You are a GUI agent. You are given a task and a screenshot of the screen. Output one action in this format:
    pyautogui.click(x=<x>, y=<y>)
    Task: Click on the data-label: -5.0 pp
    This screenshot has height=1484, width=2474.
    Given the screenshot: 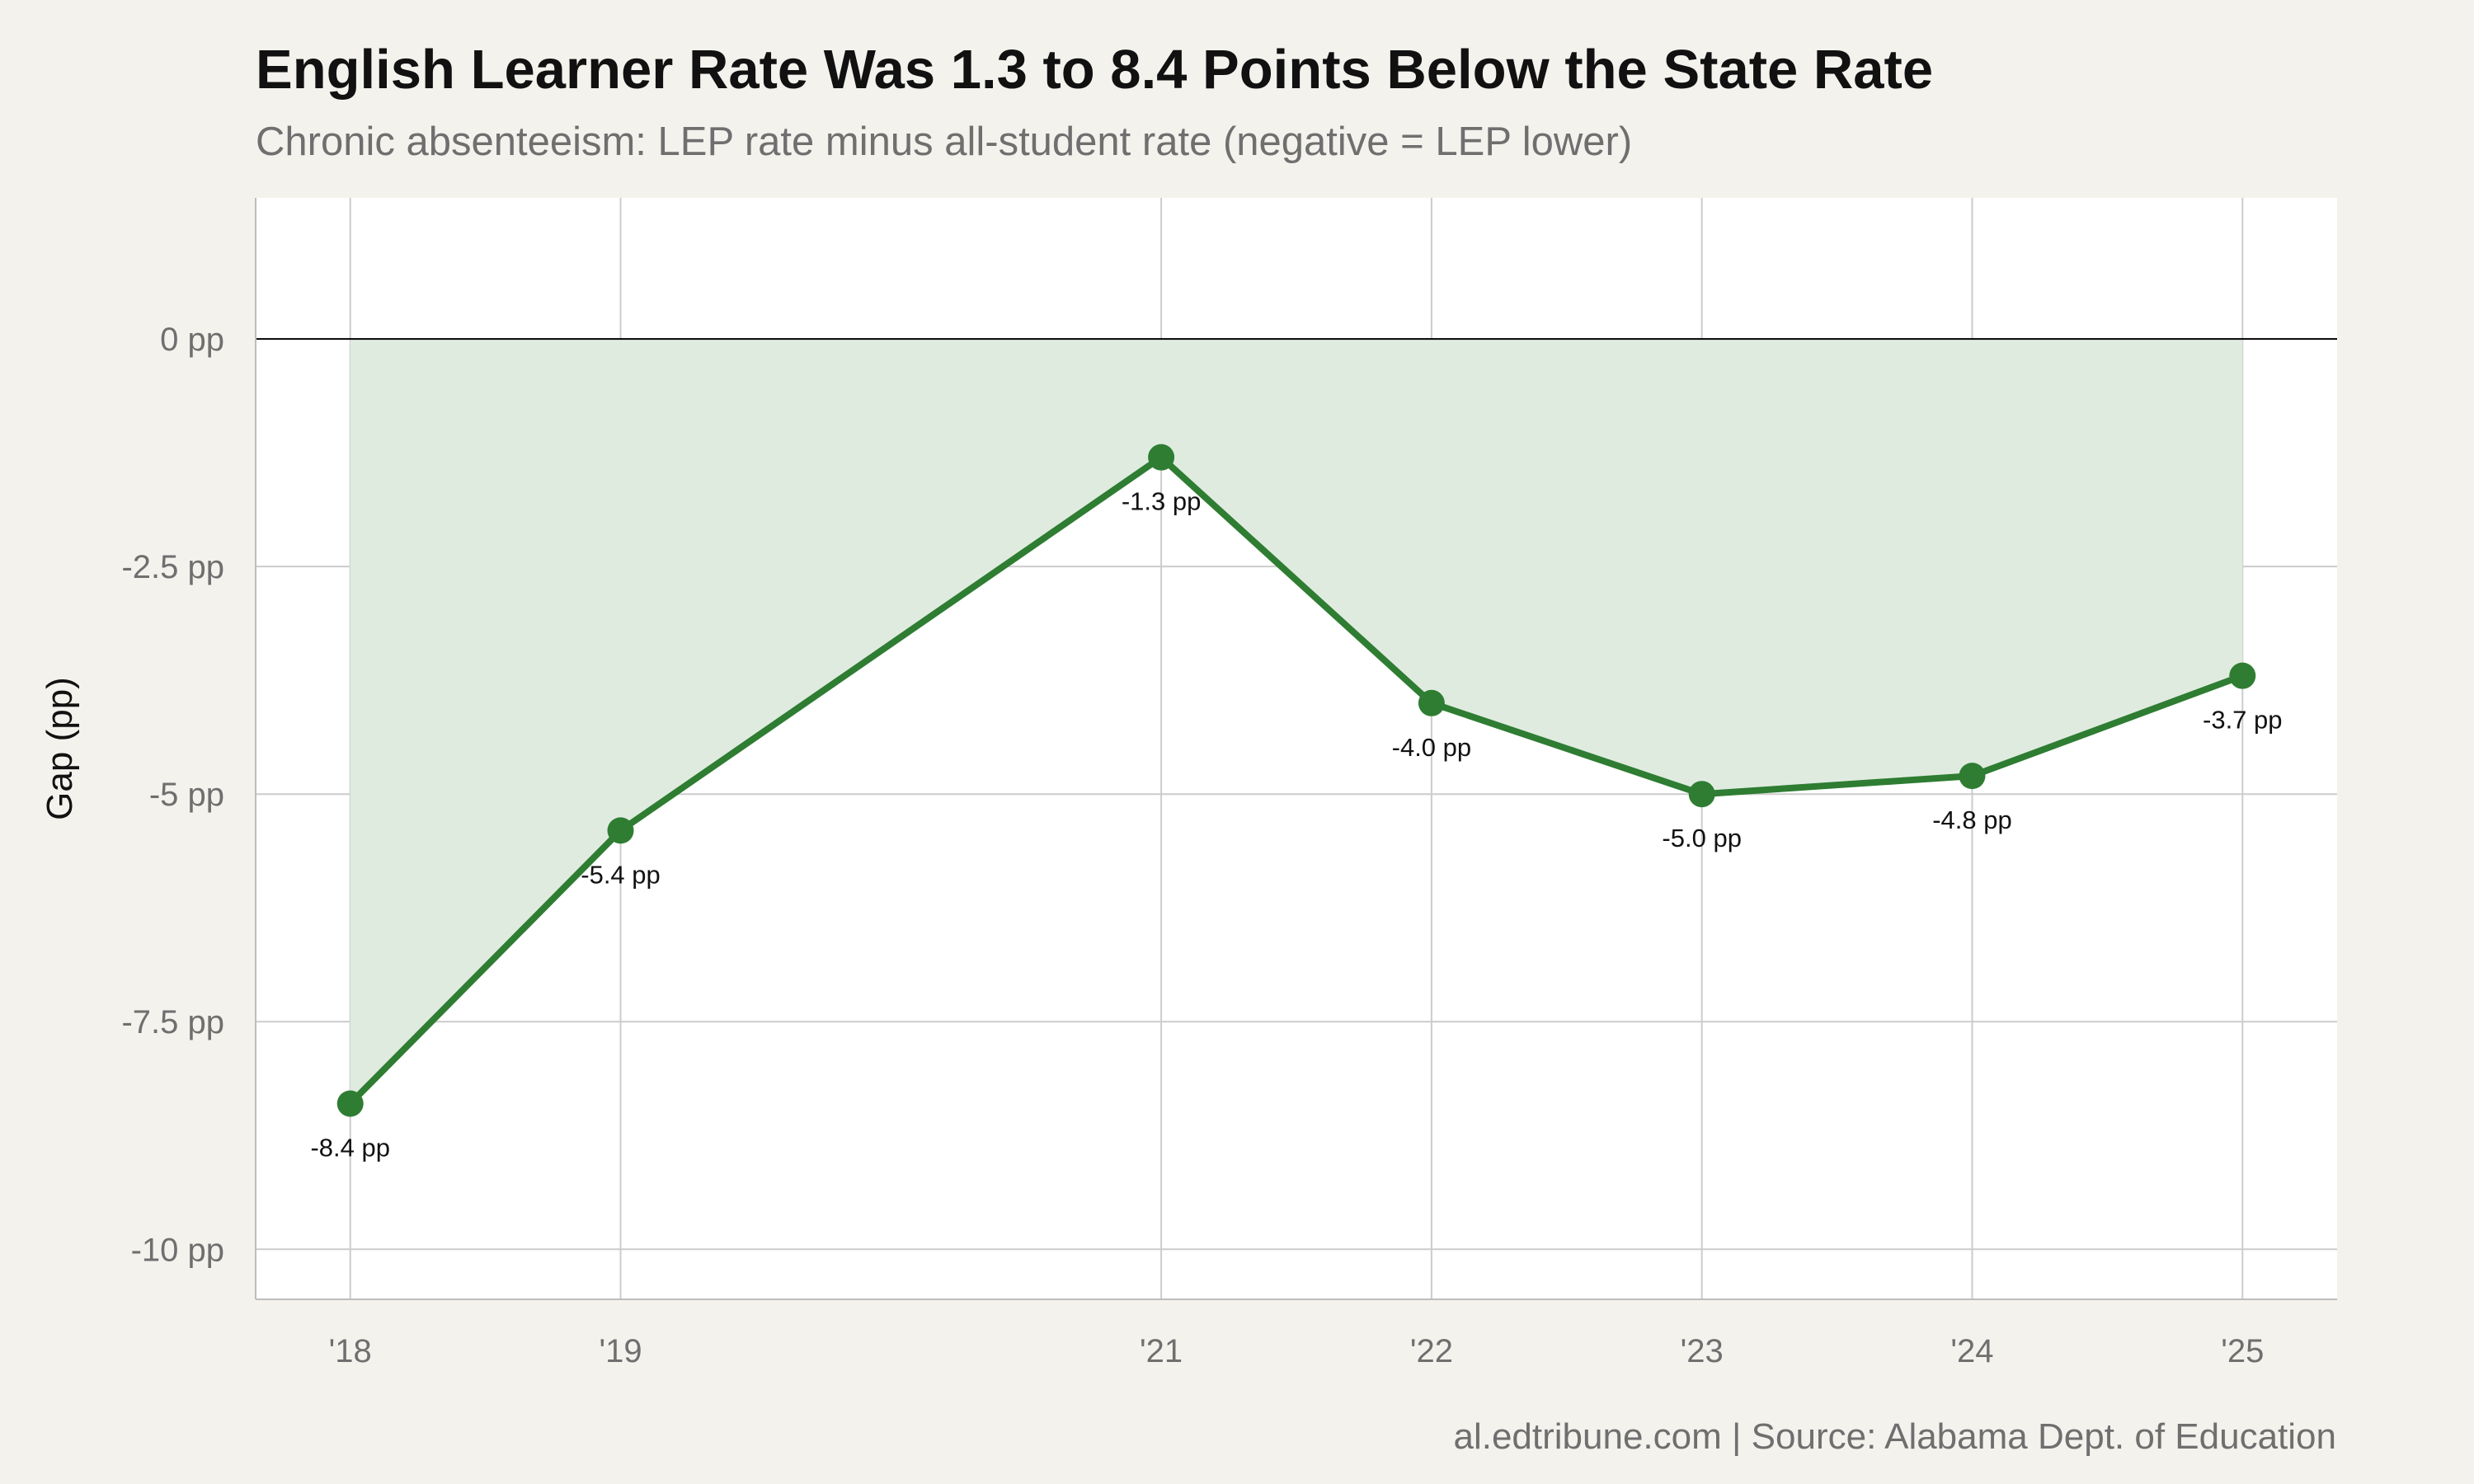 What is the action you would take?
    pyautogui.click(x=1702, y=838)
    